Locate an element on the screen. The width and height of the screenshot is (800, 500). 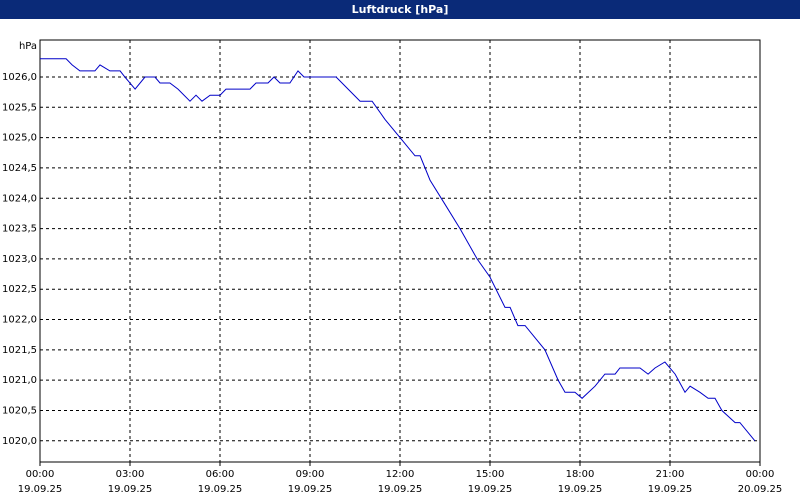
y-tick-label: 1020,0 is located at coordinates (19, 441).